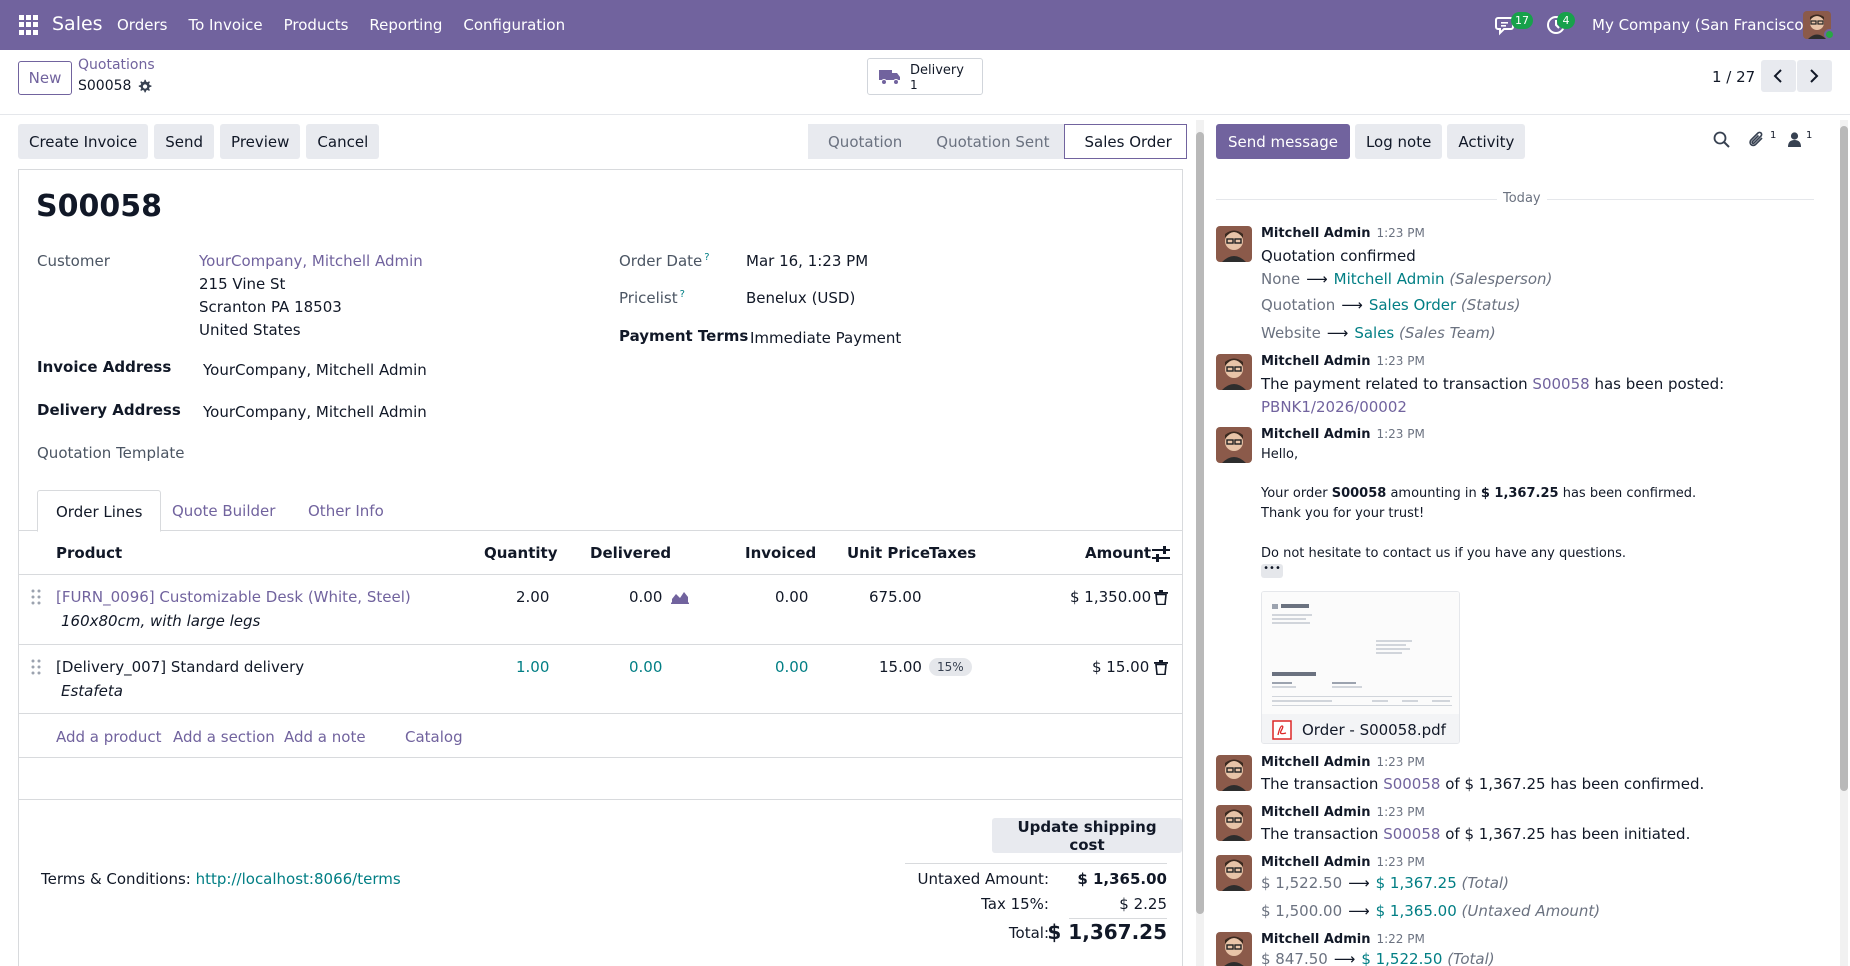 This screenshot has width=1850, height=966. What do you see at coordinates (1794, 139) in the screenshot?
I see `followers-icon` at bounding box center [1794, 139].